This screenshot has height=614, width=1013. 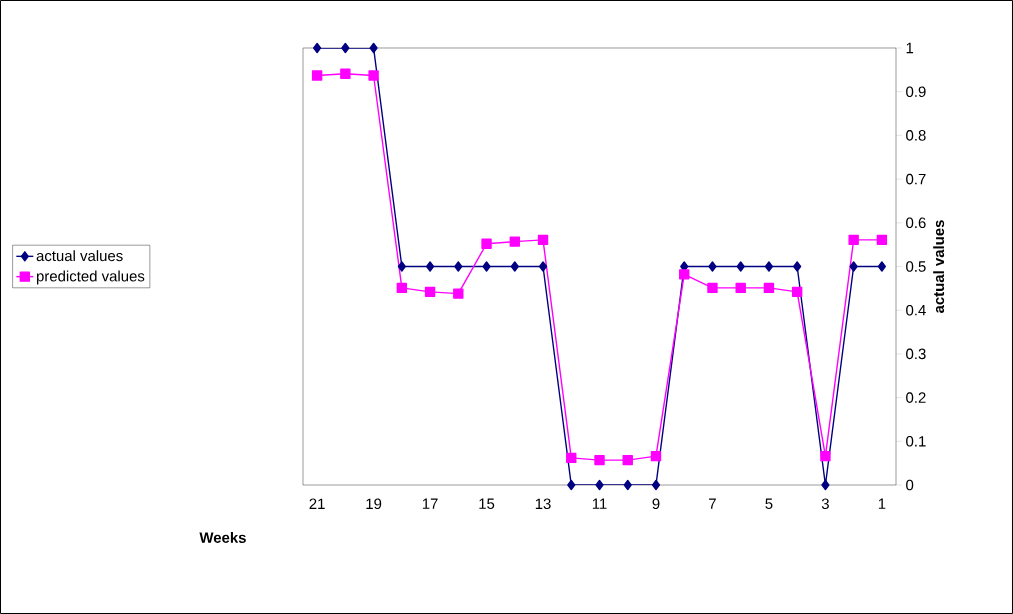 What do you see at coordinates (79, 256) in the screenshot?
I see `legend-label: actual values` at bounding box center [79, 256].